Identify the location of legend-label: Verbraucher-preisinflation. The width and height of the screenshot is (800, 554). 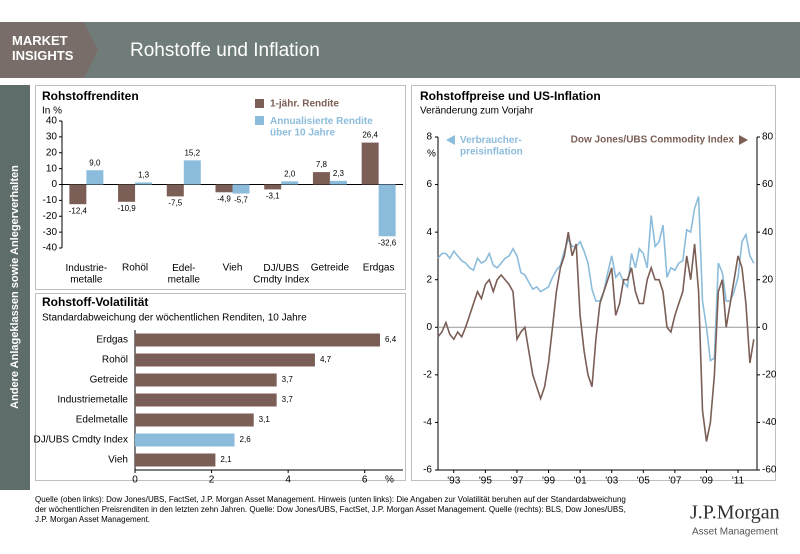
(491, 146).